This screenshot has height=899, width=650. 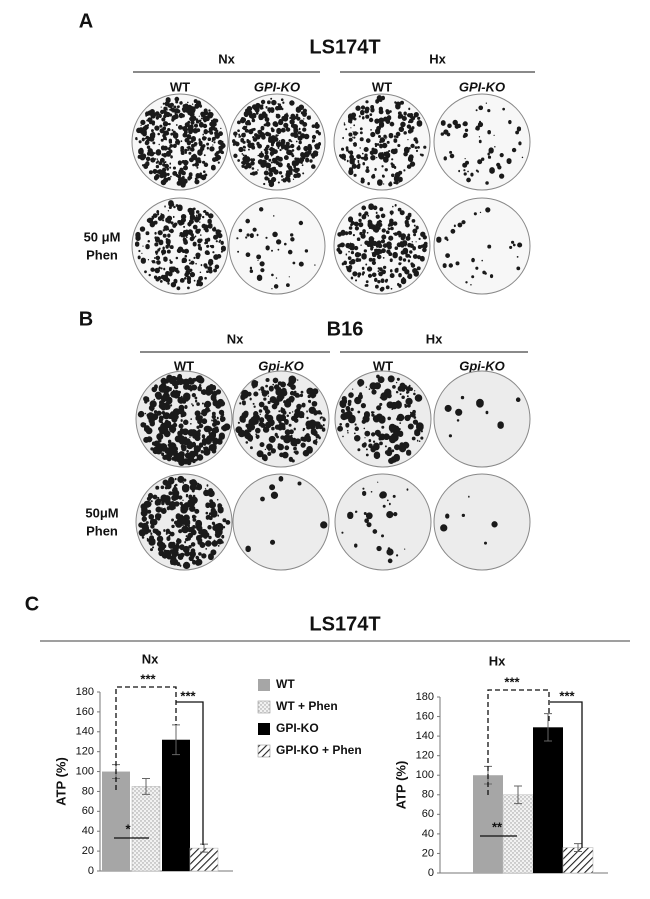 I want to click on label: GPI-KO + Phen, so click(x=319, y=750).